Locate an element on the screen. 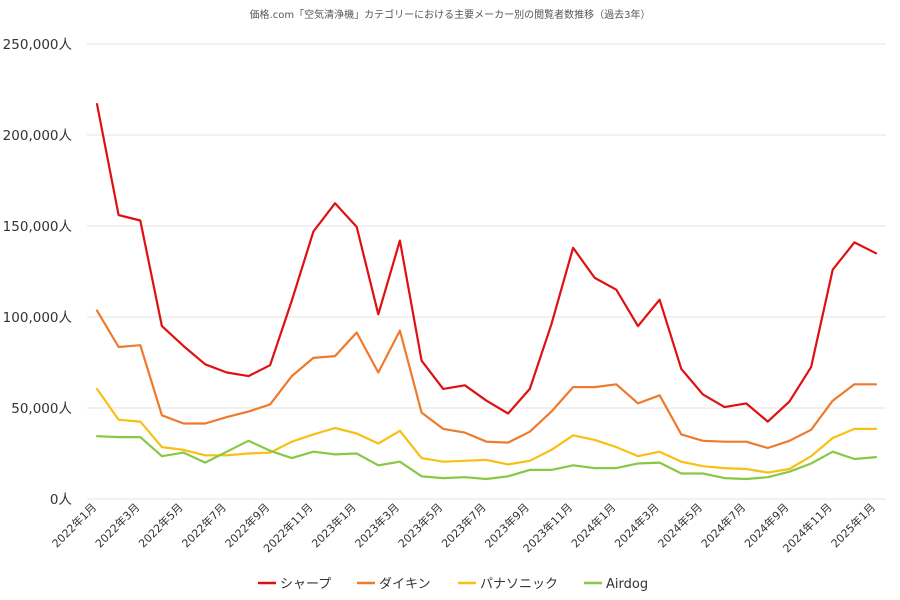  x-tick-label: 2024年1月 is located at coordinates (593, 525).